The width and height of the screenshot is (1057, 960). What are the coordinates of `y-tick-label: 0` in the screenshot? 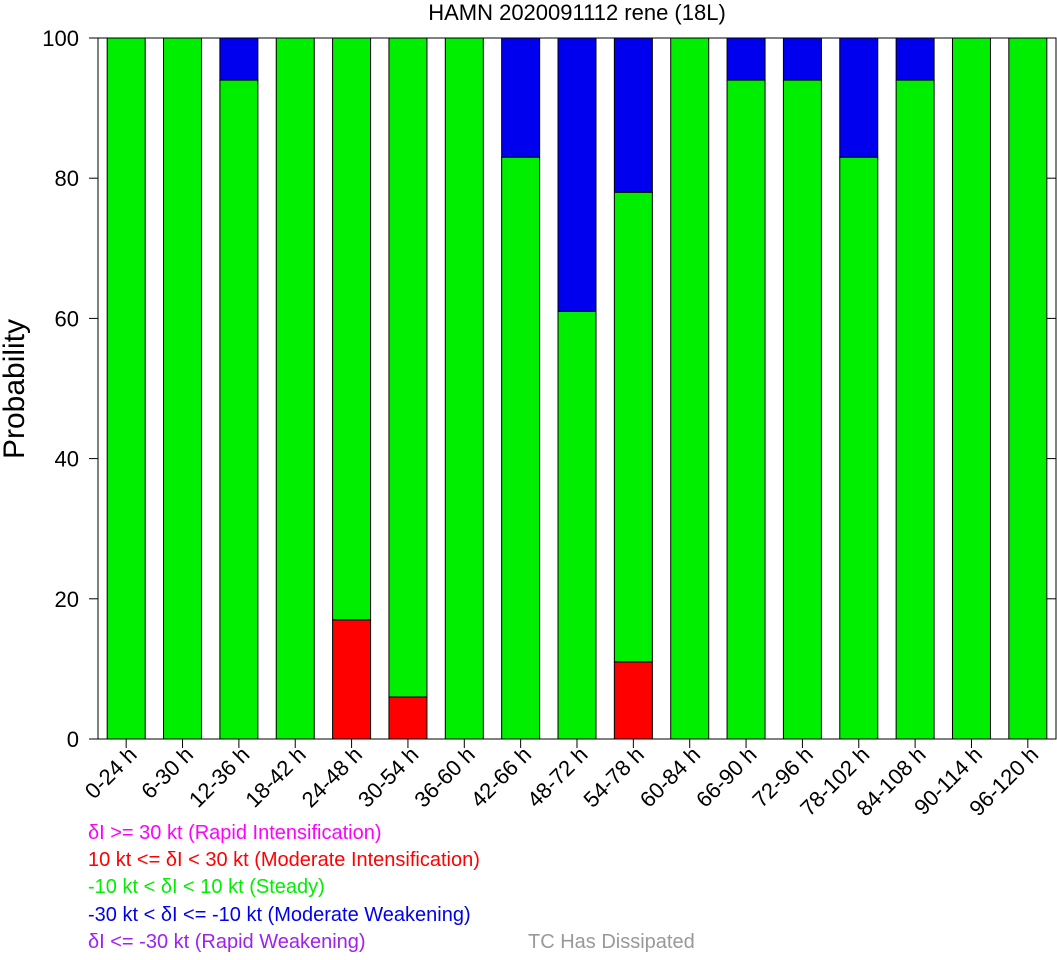 It's located at (73, 739).